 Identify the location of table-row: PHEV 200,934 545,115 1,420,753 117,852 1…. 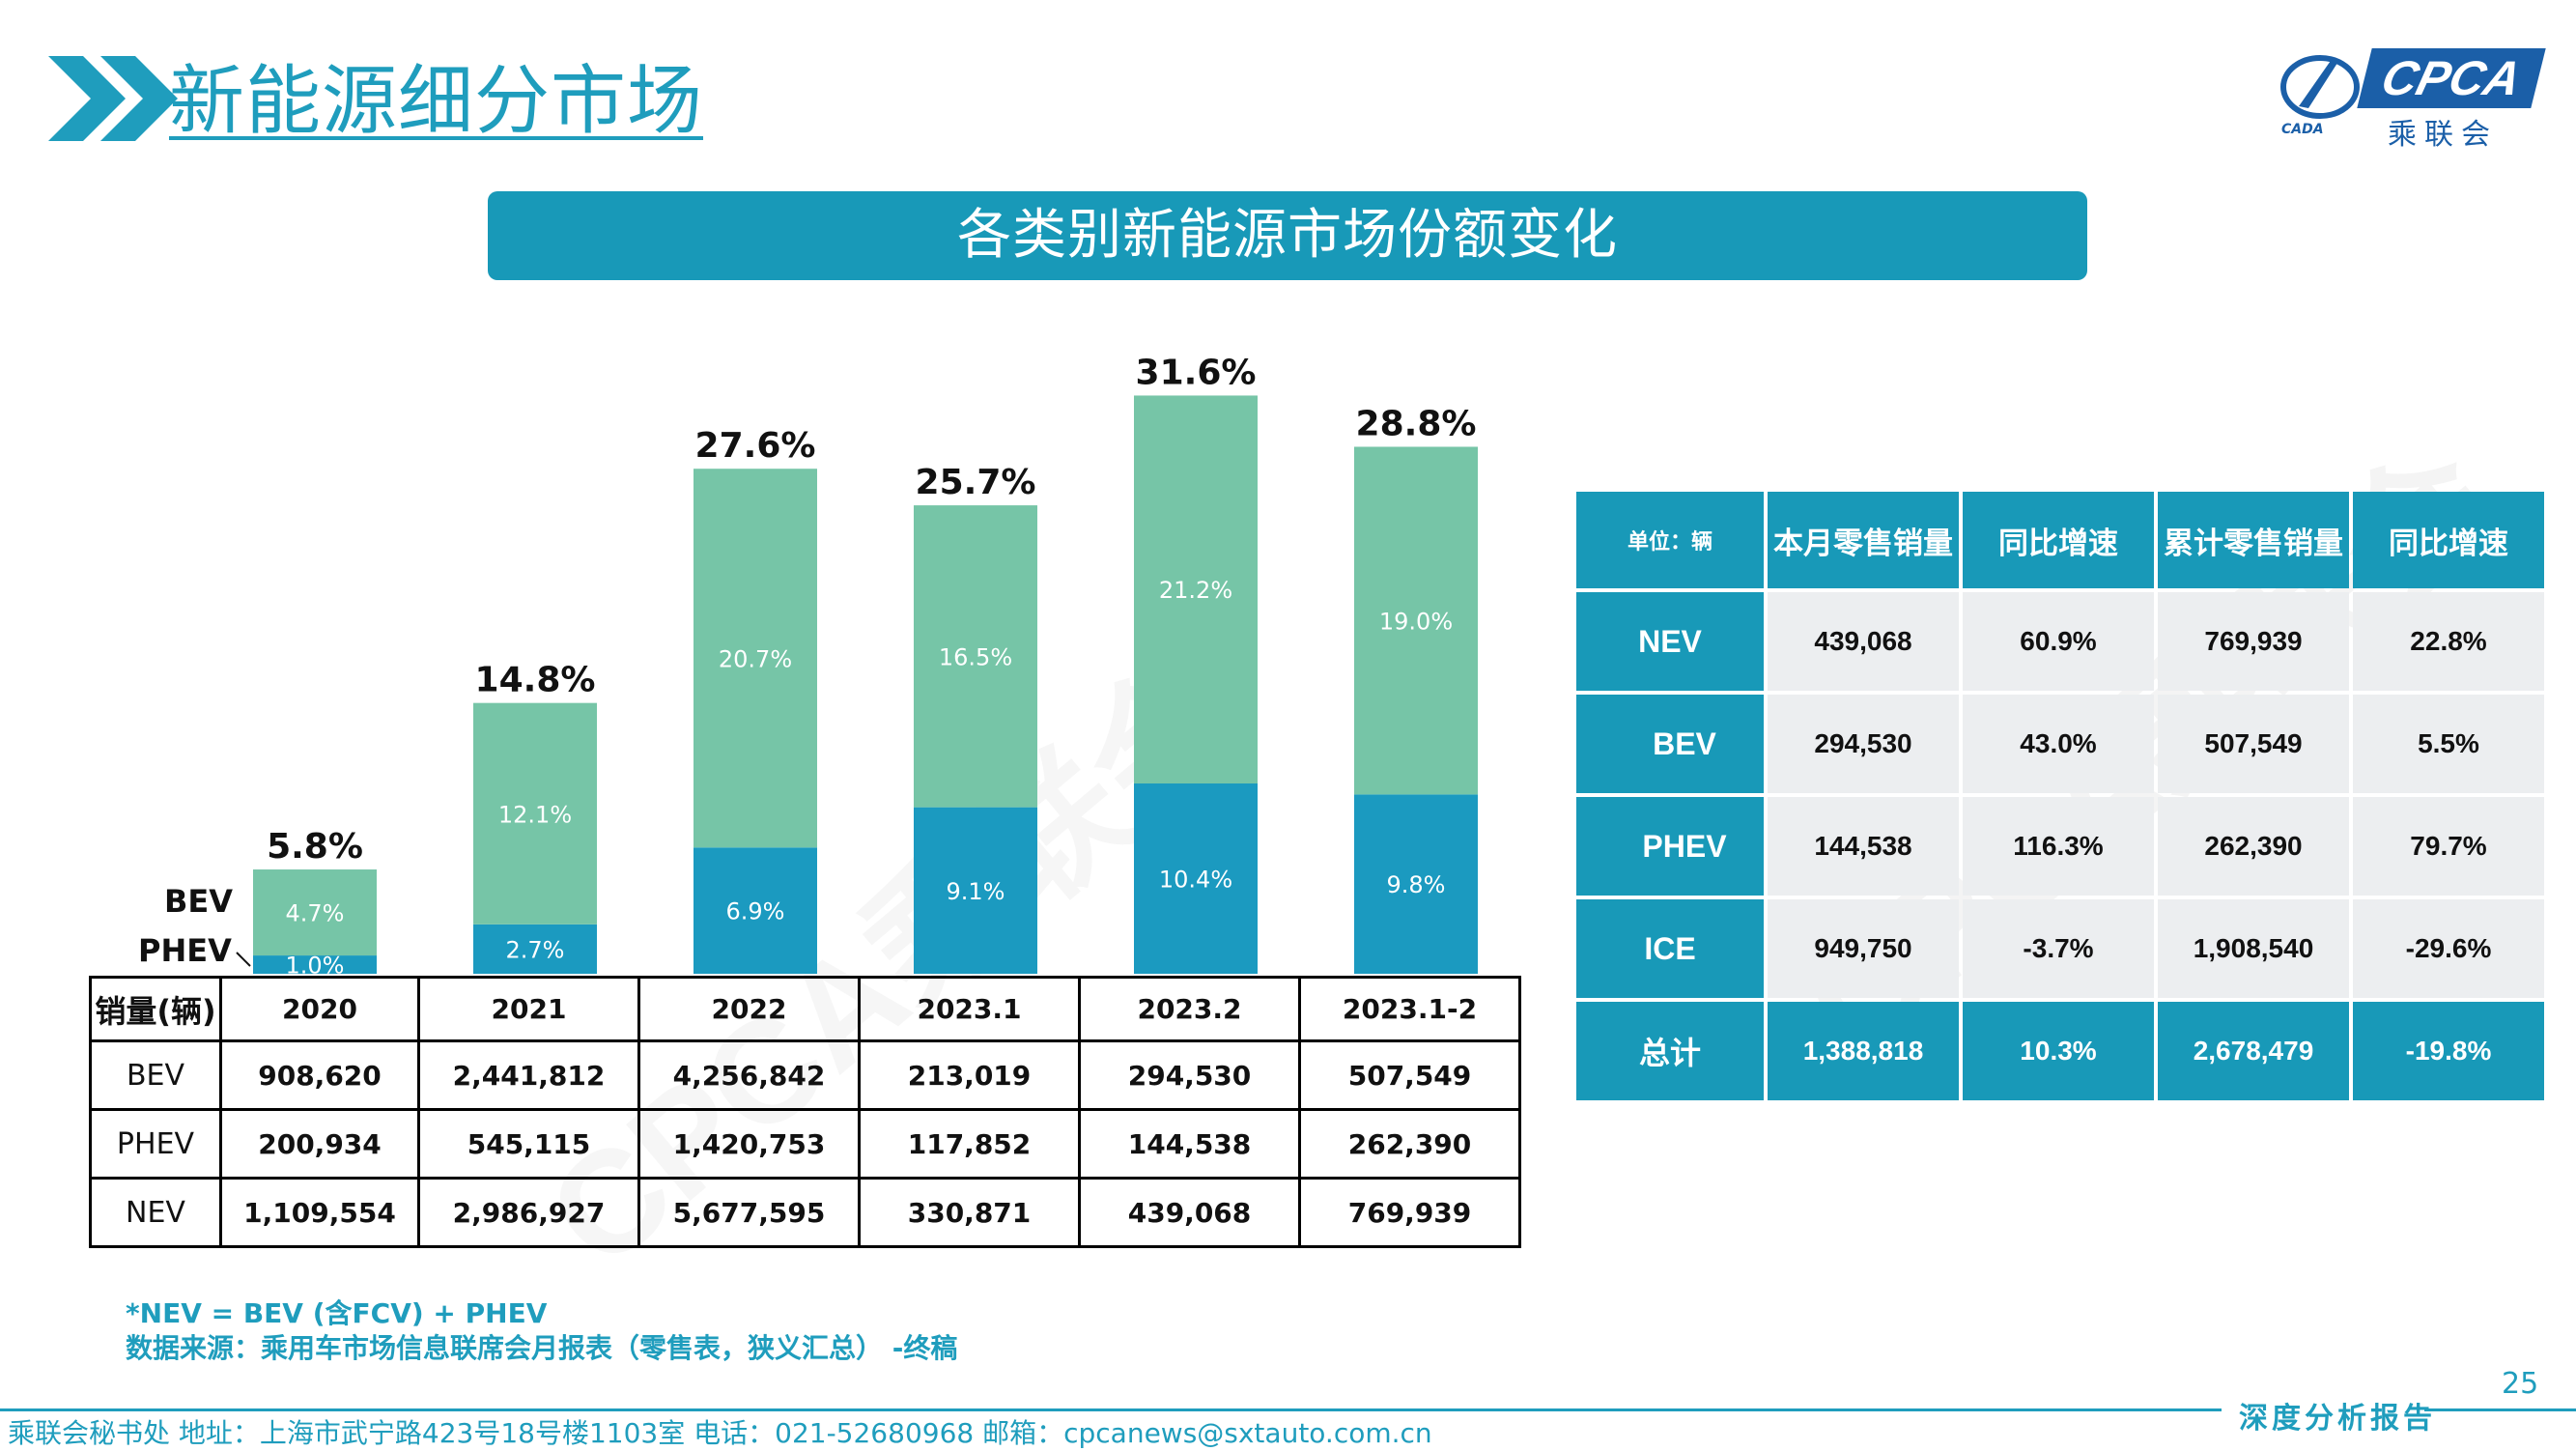
(805, 1144).